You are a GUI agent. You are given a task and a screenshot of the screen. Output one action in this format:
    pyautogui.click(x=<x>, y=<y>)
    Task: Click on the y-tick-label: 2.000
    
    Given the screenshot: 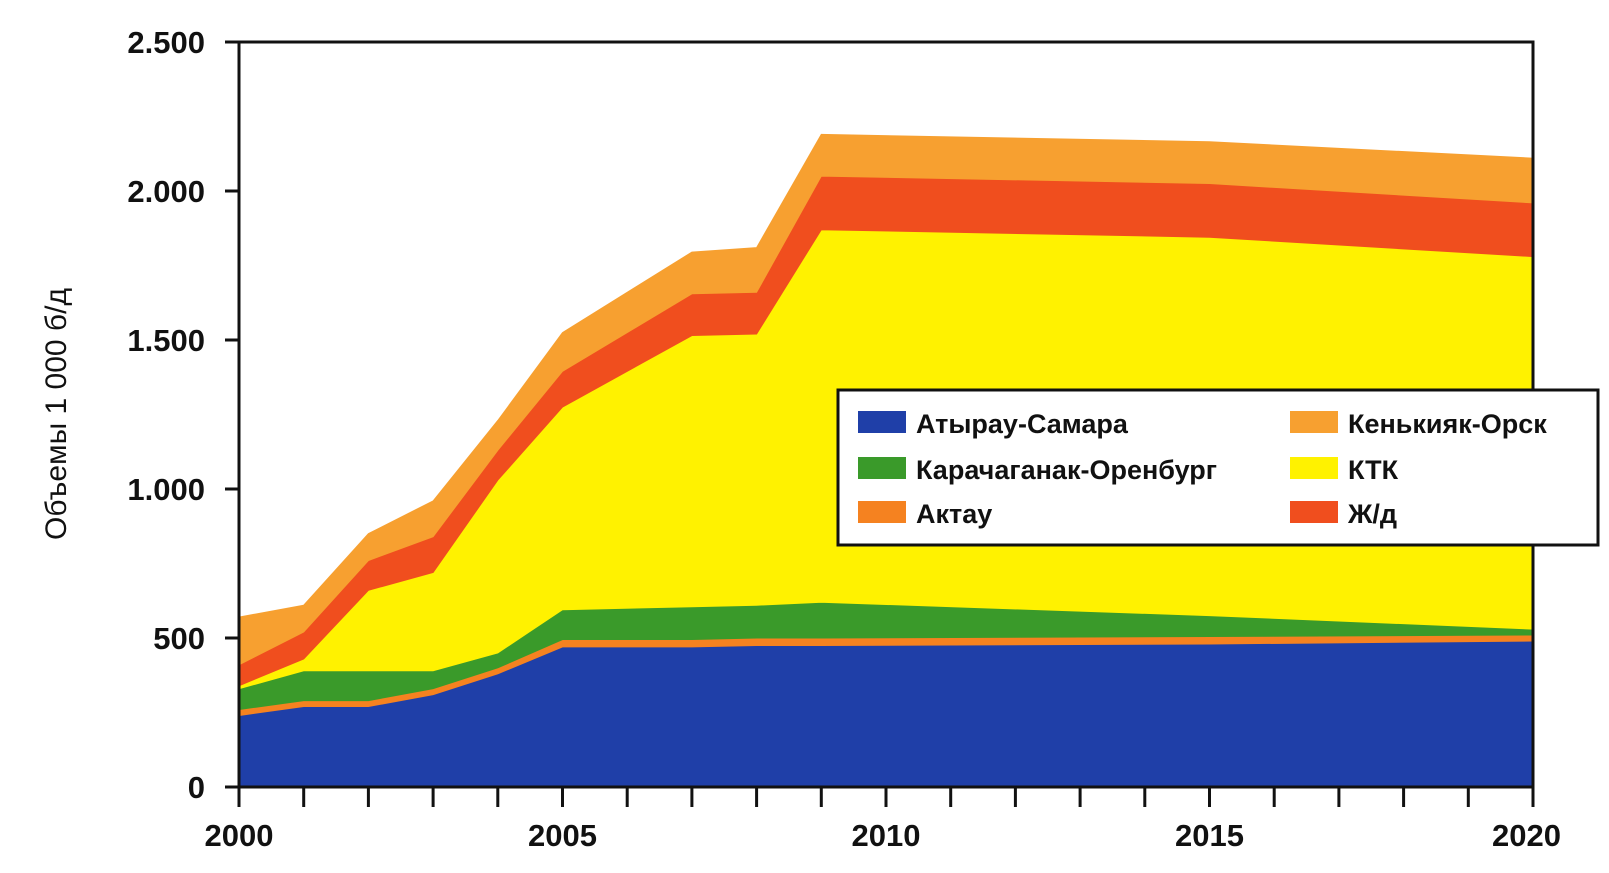 What is the action you would take?
    pyautogui.click(x=166, y=191)
    